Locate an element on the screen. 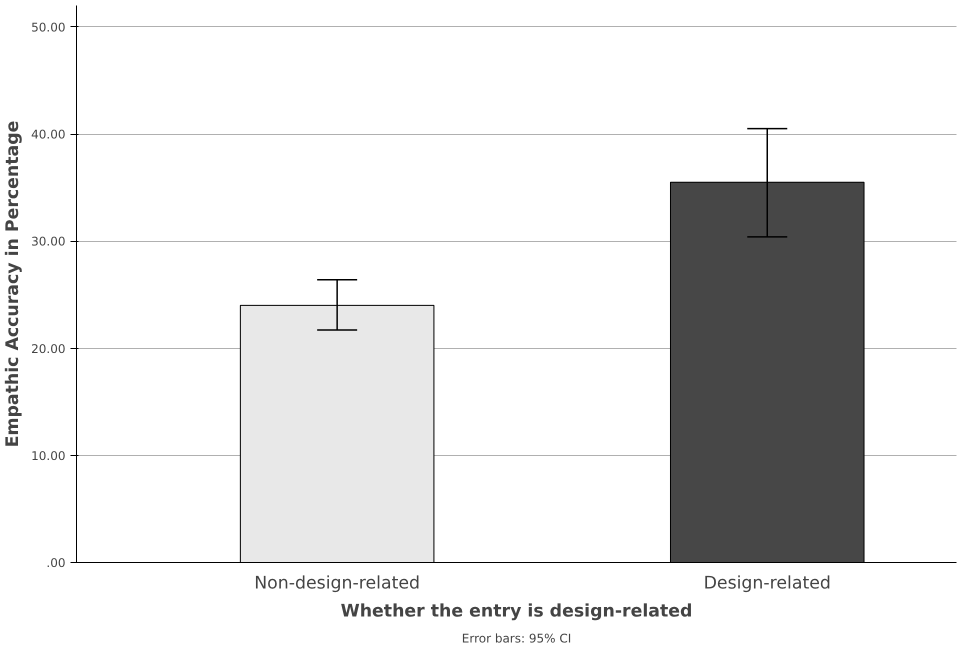 The height and width of the screenshot is (650, 961). y-tick-label: 20.00 is located at coordinates (48, 349).